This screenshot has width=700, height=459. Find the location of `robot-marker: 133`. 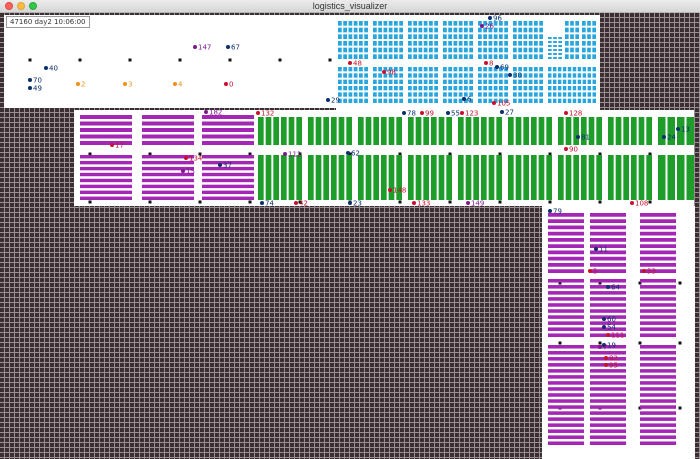

robot-marker: 133 is located at coordinates (421, 204).